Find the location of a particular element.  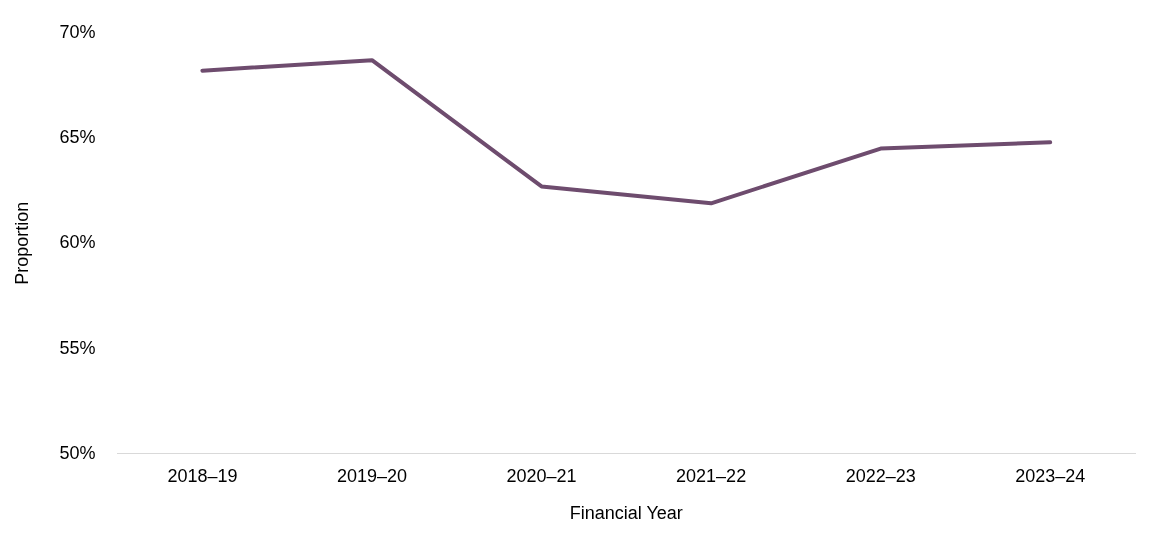

y-tick-label: 60% is located at coordinates (77, 242).